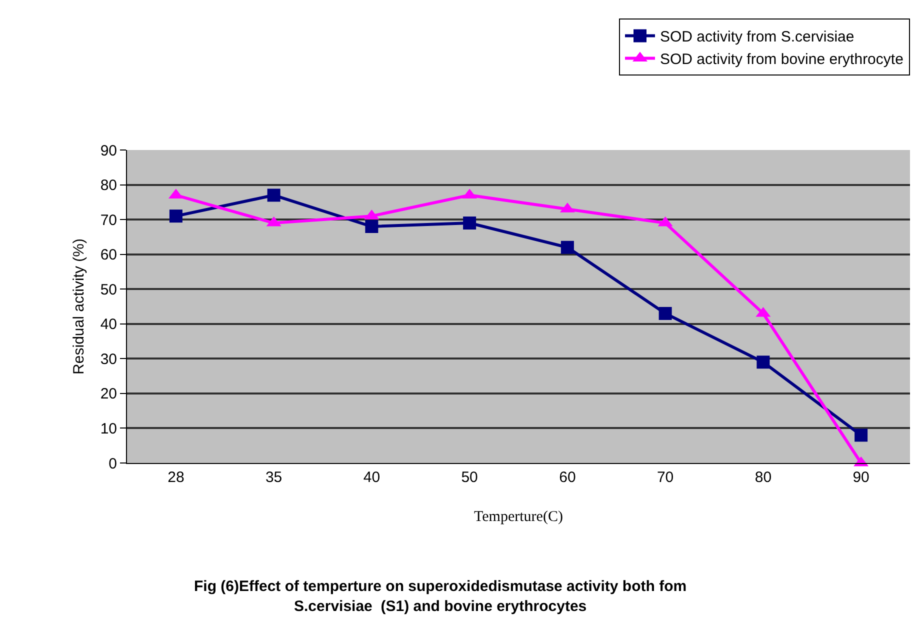  I want to click on y-tick-label: 10, so click(108, 429).